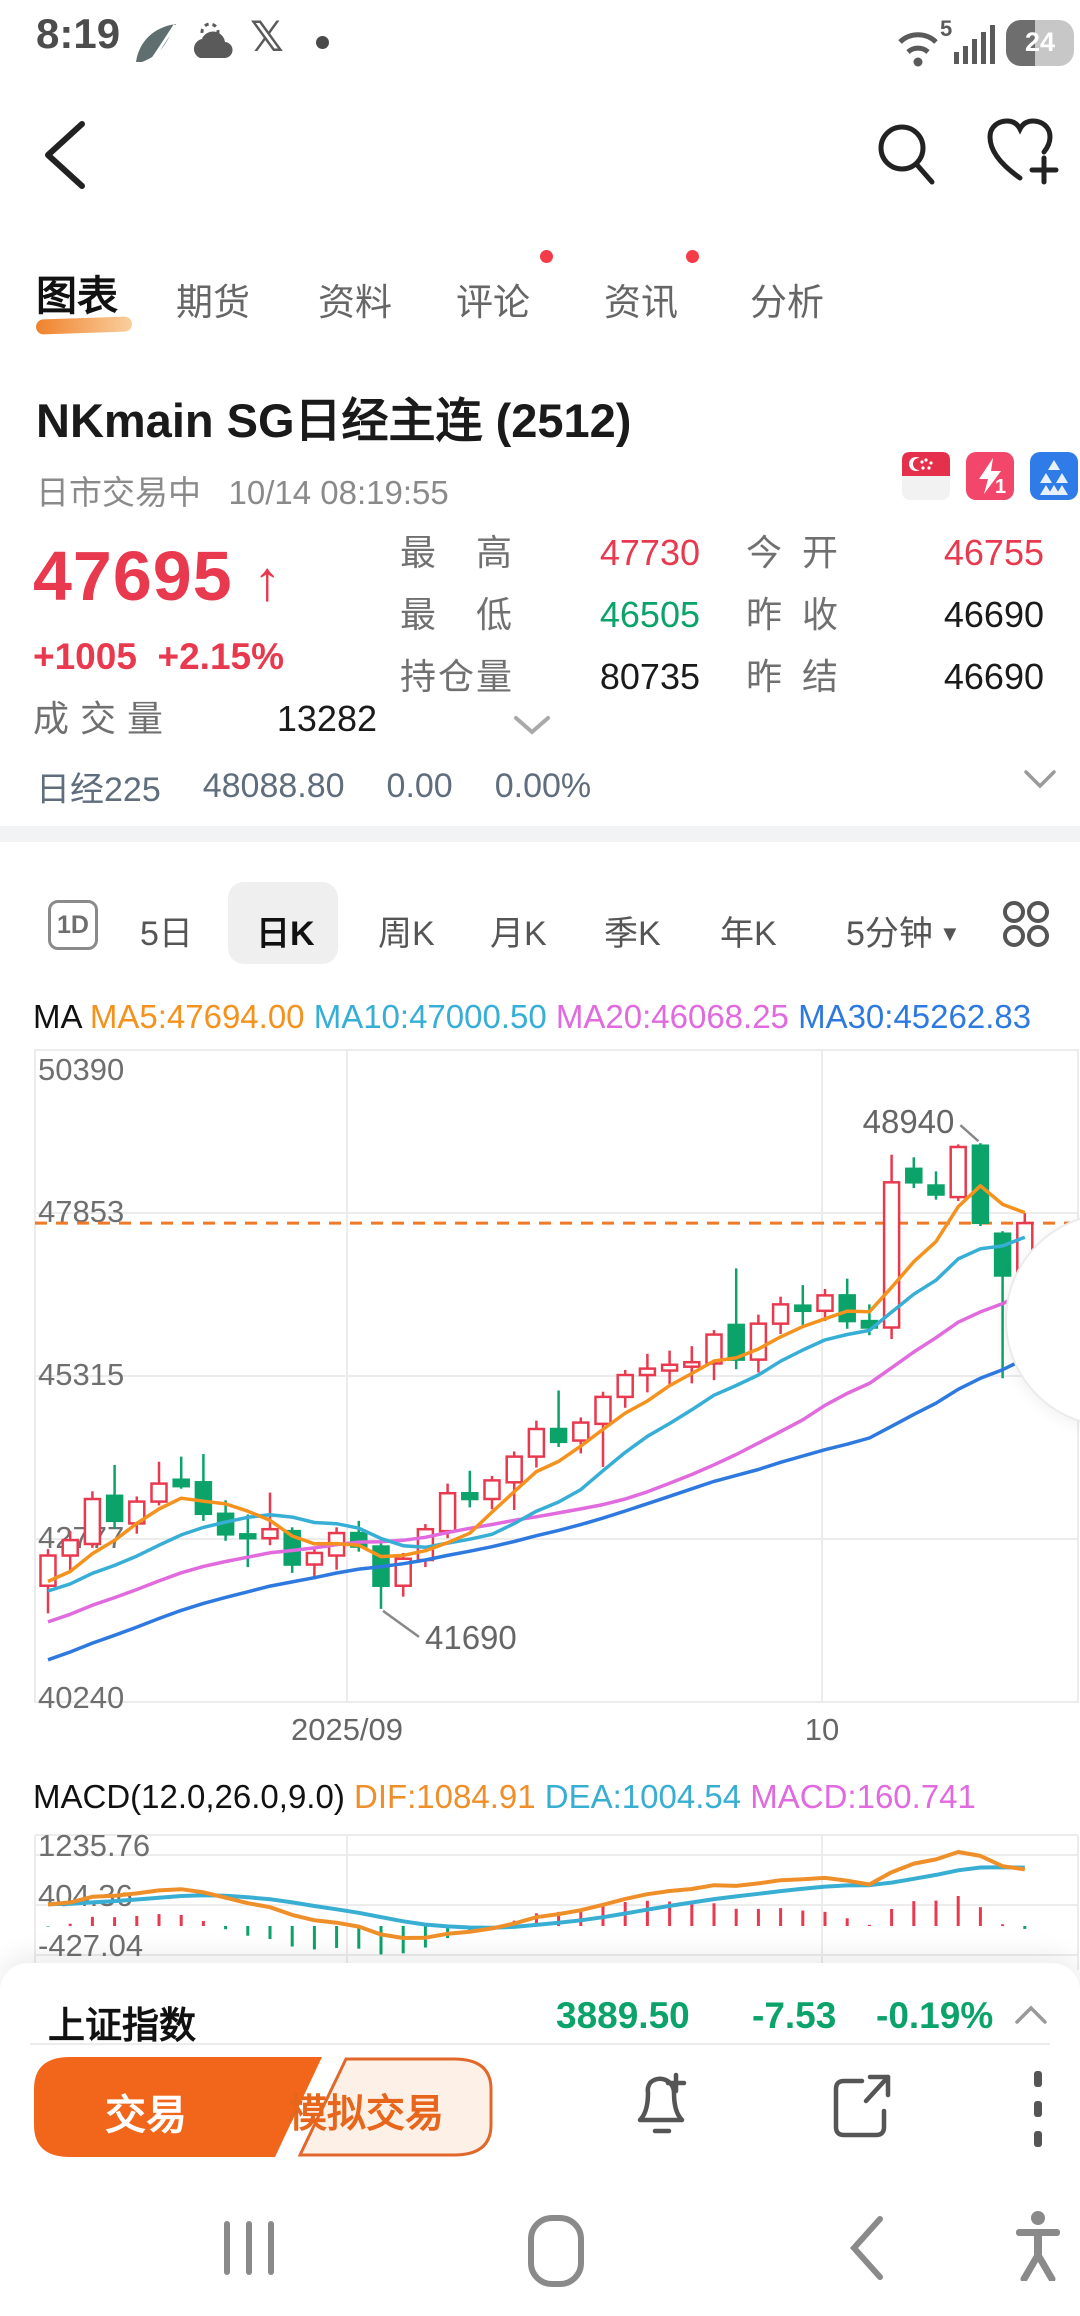 This screenshot has height=2316, width=1080. Describe the element at coordinates (748, 934) in the screenshot. I see `period-yearly: 年K` at that location.